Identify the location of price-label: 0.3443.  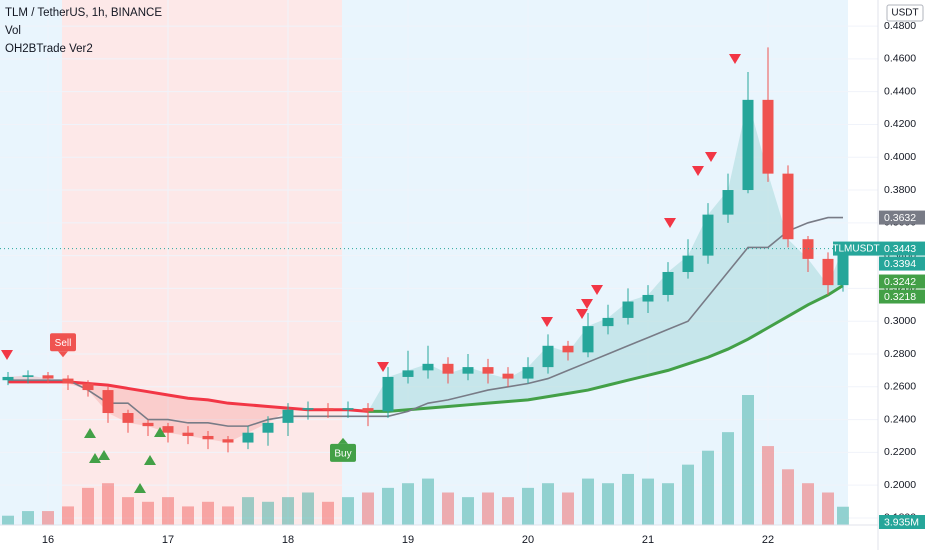
(900, 249).